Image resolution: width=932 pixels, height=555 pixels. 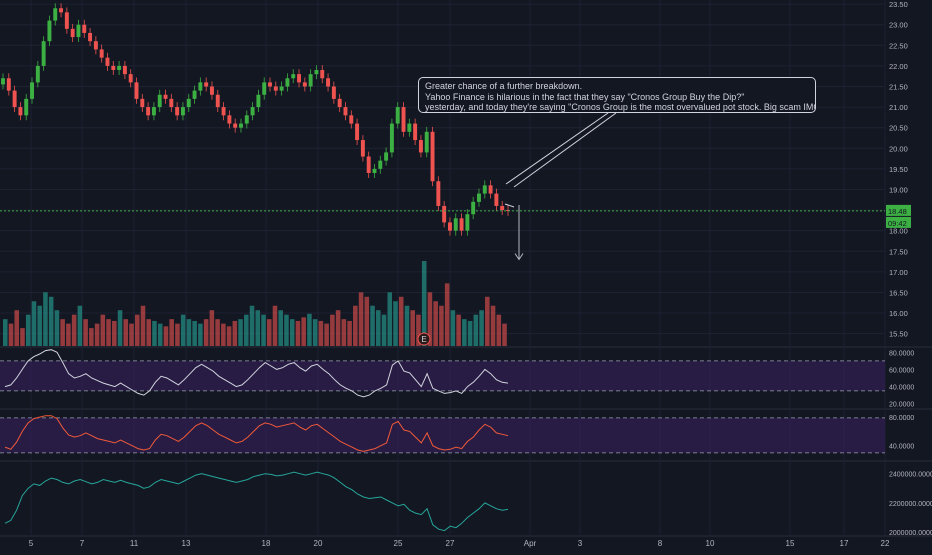 What do you see at coordinates (898, 66) in the screenshot?
I see `price-tick-label: 22.00` at bounding box center [898, 66].